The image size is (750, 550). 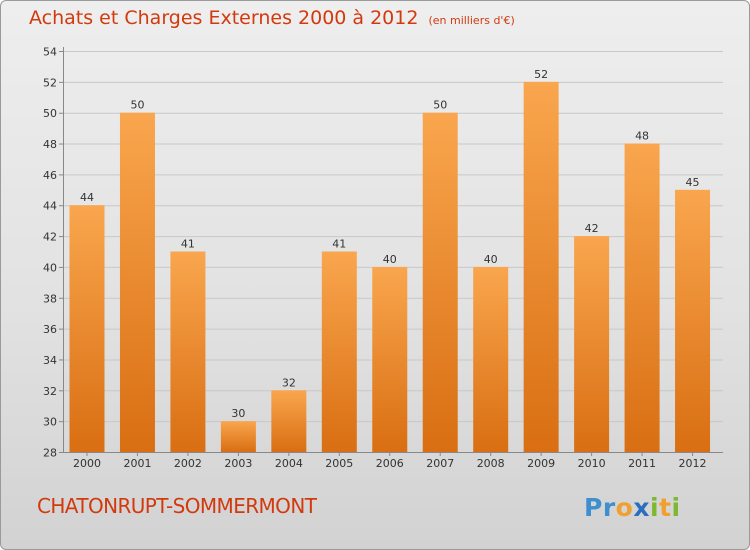 What do you see at coordinates (642, 298) in the screenshot?
I see `bar-2011` at bounding box center [642, 298].